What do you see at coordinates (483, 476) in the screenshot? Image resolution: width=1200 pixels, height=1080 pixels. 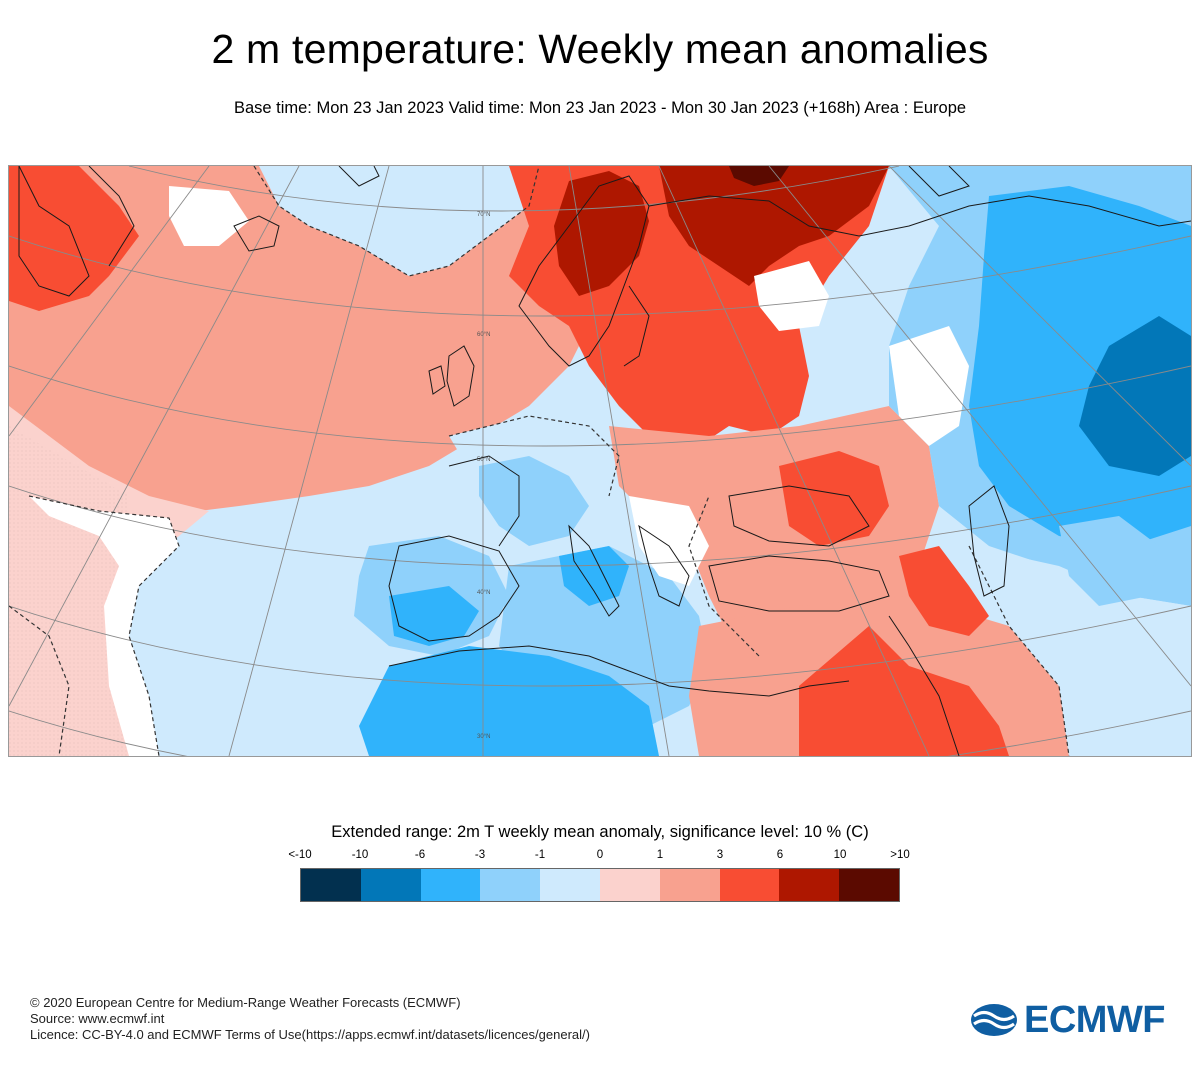 I see `graticule-labels: 70°N 60°N 50°N 40°N 30°N` at bounding box center [483, 476].